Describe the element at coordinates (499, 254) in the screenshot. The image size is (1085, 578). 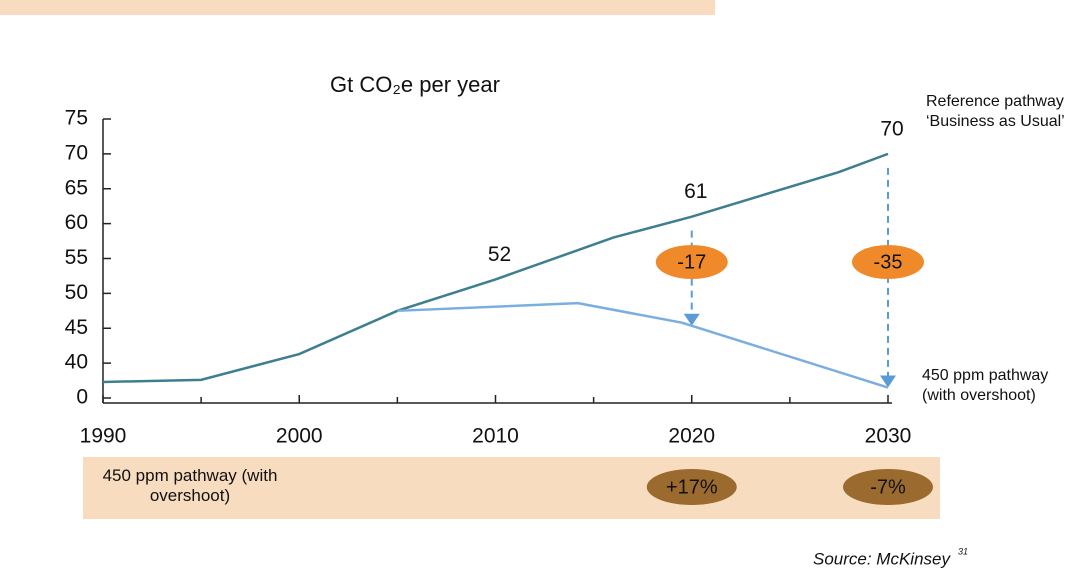
I see `value-label: 52` at that location.